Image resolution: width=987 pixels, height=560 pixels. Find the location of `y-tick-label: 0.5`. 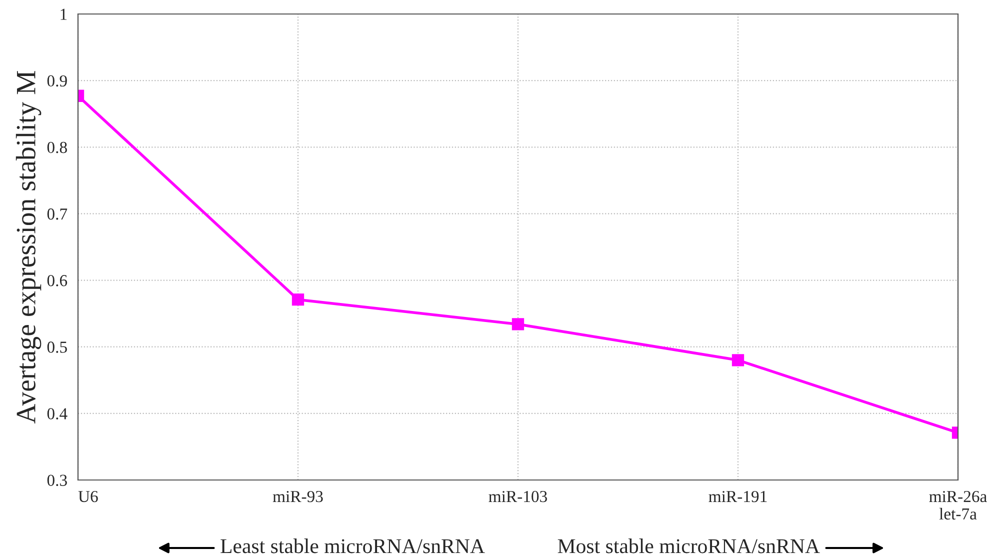

y-tick-label: 0.5 is located at coordinates (57, 347).